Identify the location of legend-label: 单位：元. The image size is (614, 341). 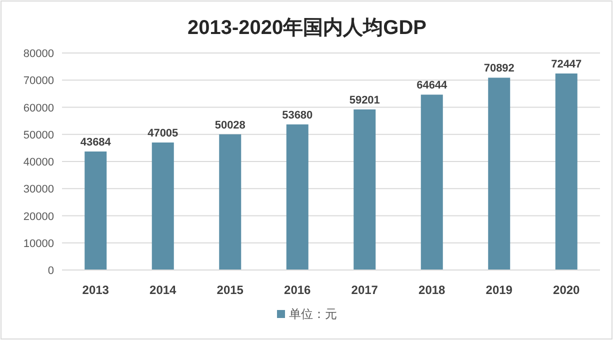
(313, 314).